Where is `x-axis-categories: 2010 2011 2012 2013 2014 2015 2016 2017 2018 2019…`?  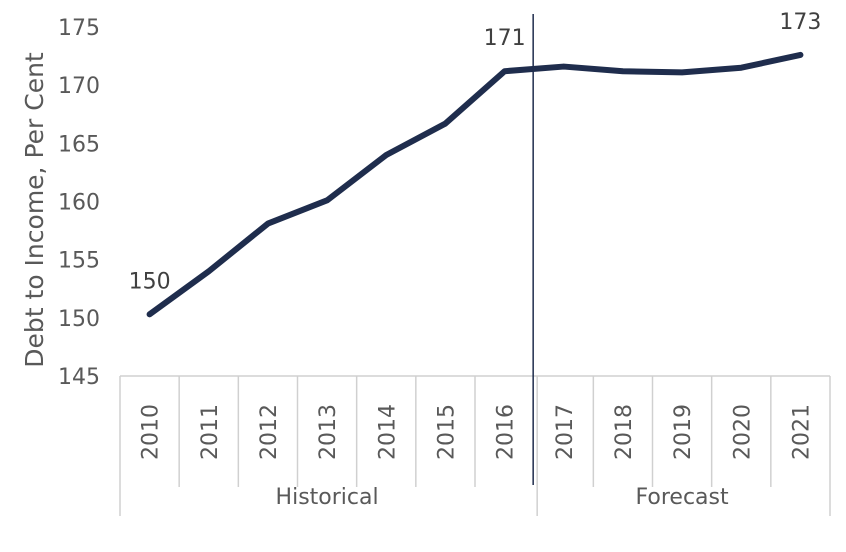
x-axis-categories: 2010 2011 2012 2013 2014 2015 2016 2017 2018 2019… is located at coordinates (477, 432).